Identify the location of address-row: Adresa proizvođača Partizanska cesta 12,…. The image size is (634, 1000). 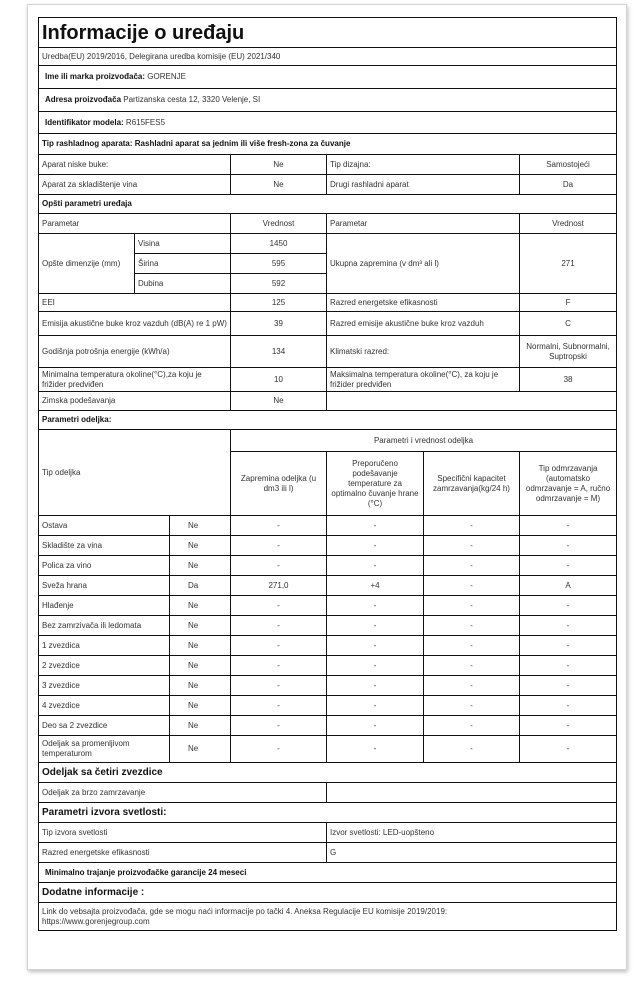
(327, 100).